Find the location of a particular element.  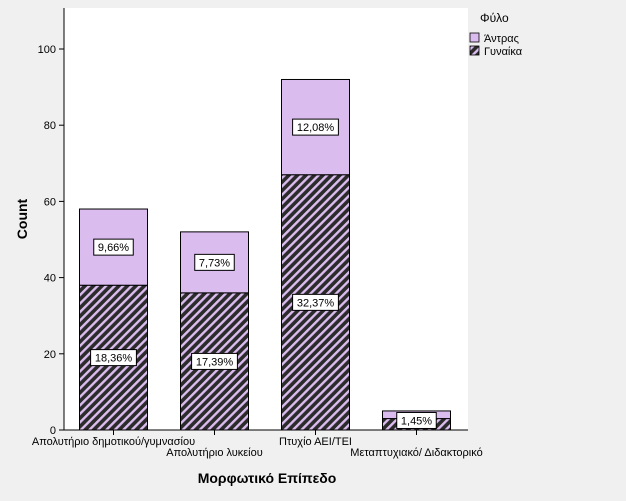

legend-label-male: Άντρας is located at coordinates (501, 39).